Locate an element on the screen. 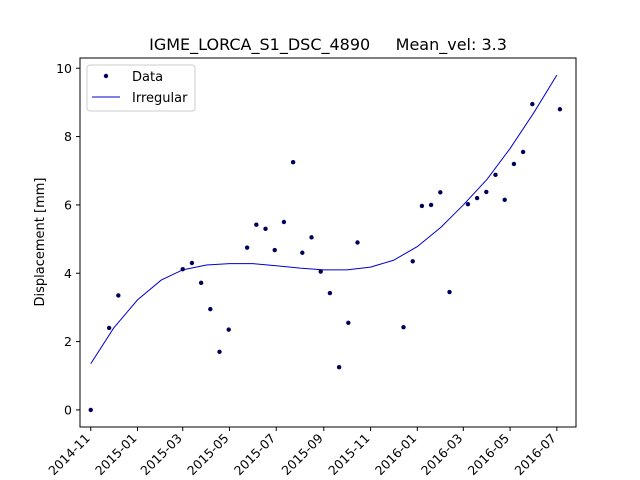  legend-label-data: Data is located at coordinates (147, 77).